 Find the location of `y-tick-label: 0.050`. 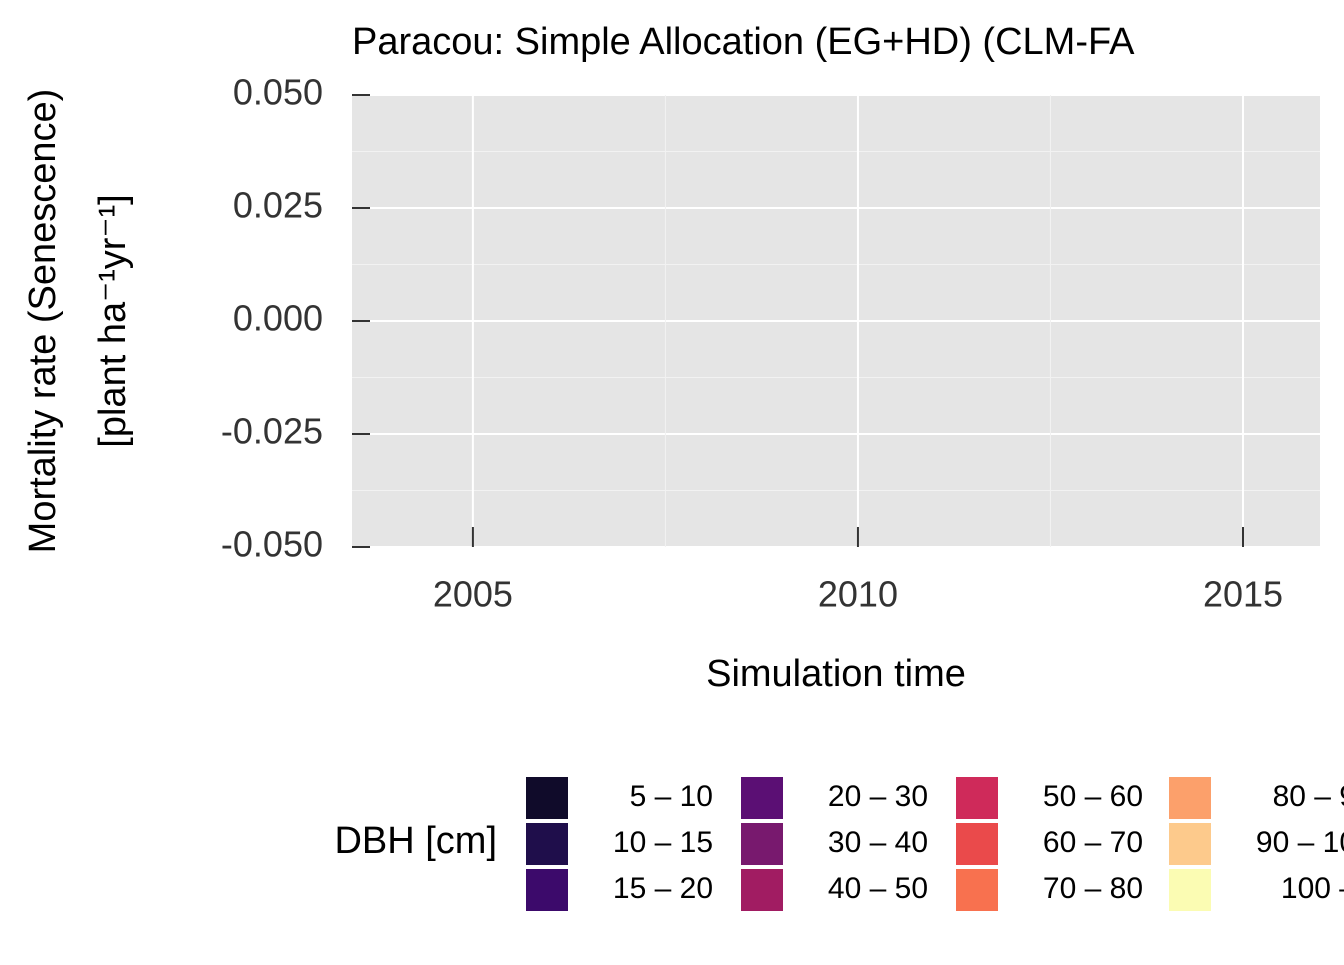

y-tick-label: 0.050 is located at coordinates (278, 92).